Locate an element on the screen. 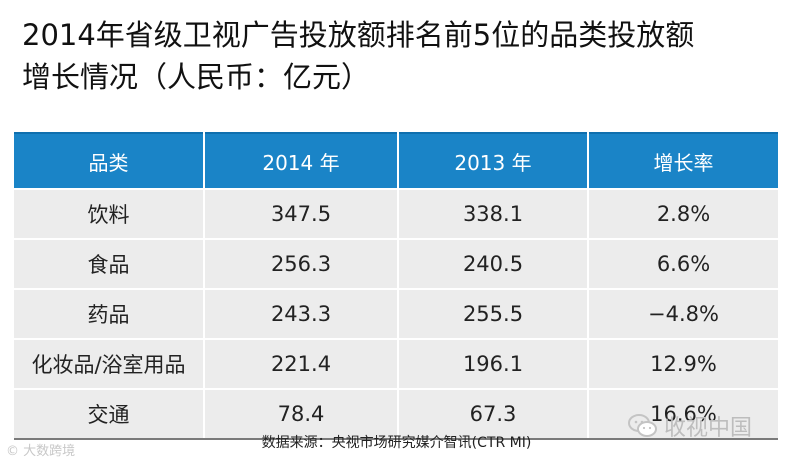 The height and width of the screenshot is (464, 793). cell-2014: 221.4 is located at coordinates (301, 363).